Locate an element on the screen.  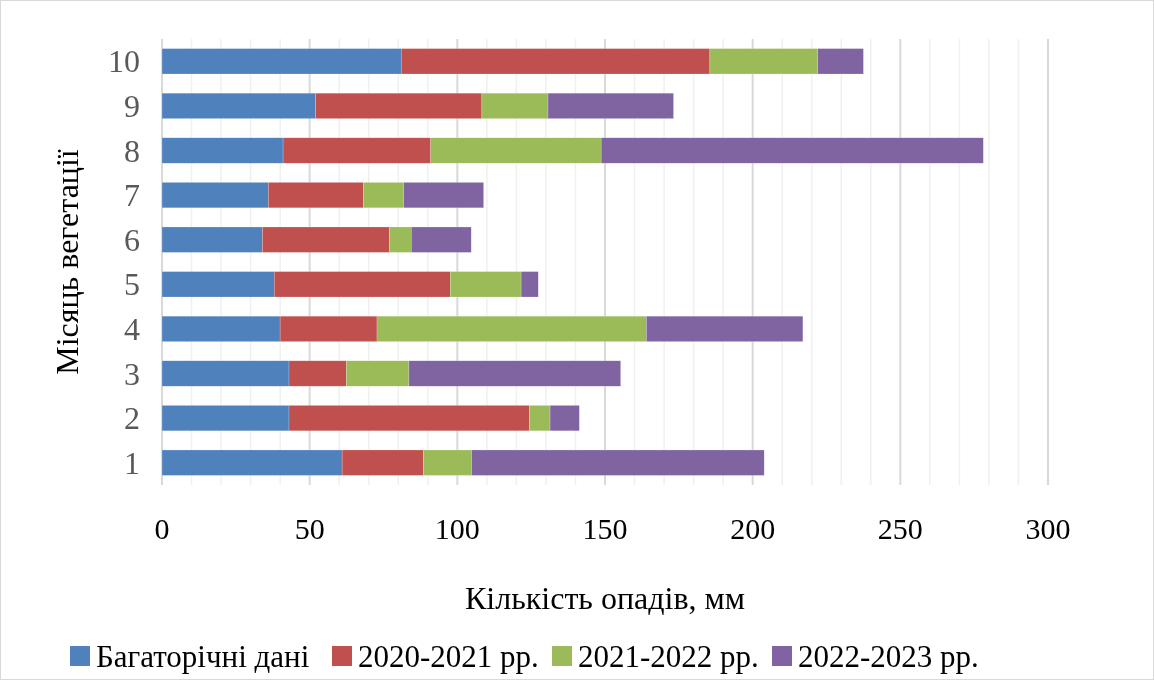
y-tick-label: 7 is located at coordinates (132, 195).